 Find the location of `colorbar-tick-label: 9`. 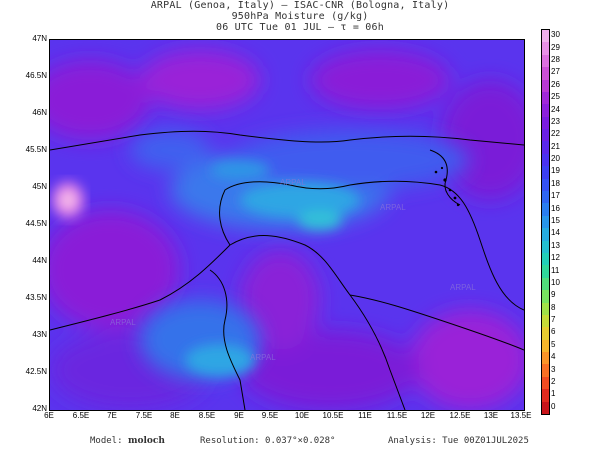

colorbar-tick-label: 9 is located at coordinates (553, 295).